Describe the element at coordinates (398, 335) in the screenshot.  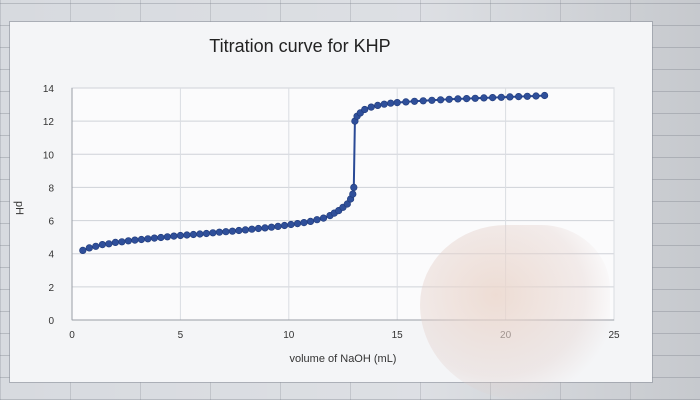
I see `x-tick-label: 15` at that location.